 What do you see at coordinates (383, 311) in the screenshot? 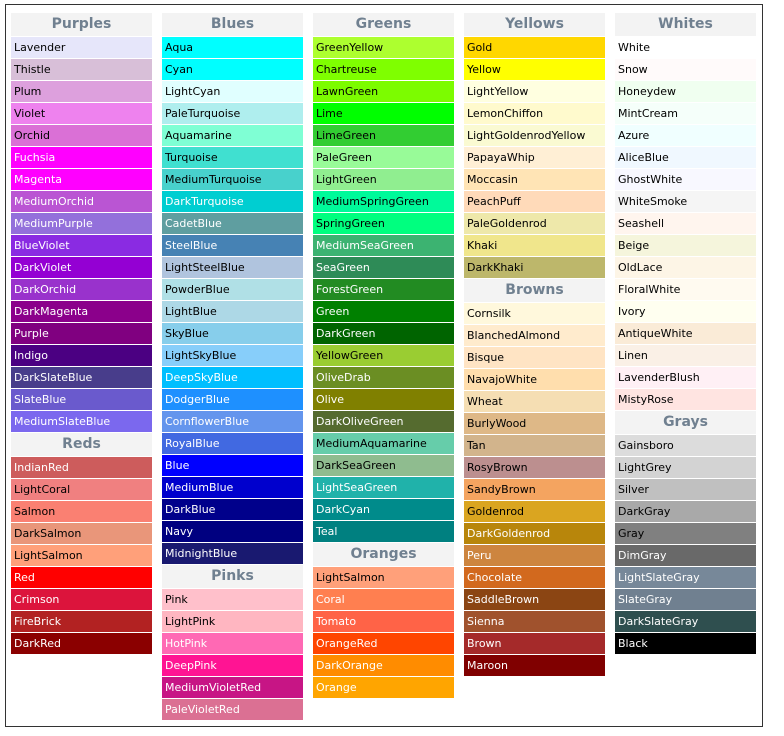
I see `color-swatch-green: Green` at bounding box center [383, 311].